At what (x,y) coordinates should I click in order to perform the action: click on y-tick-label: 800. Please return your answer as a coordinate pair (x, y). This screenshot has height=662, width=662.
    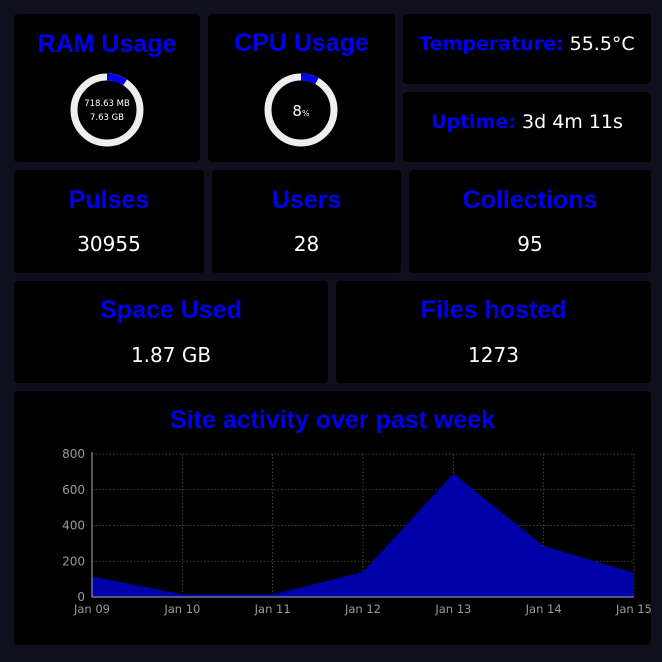
    Looking at the image, I should click on (73, 454).